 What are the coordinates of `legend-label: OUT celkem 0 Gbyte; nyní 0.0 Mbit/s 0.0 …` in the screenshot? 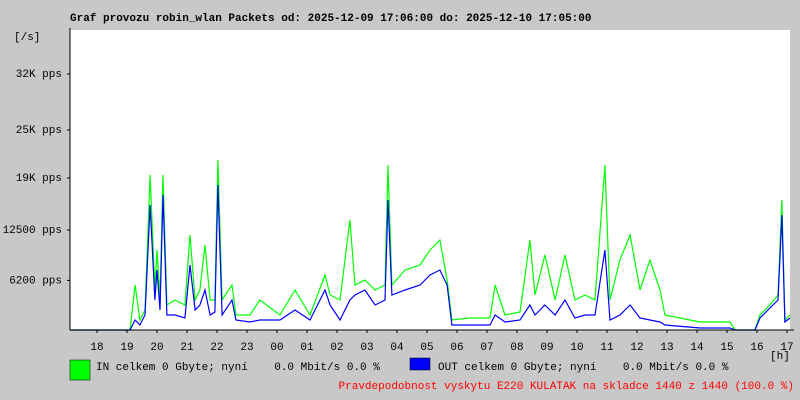 It's located at (583, 368).